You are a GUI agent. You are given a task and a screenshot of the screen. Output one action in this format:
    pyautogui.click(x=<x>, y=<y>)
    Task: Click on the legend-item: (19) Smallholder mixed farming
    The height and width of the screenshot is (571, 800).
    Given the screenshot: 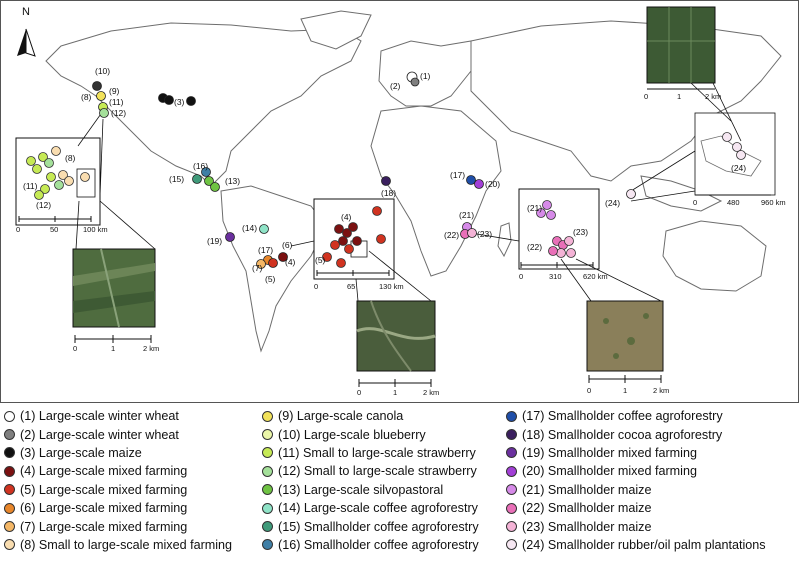 What is the action you would take?
    pyautogui.click(x=636, y=453)
    